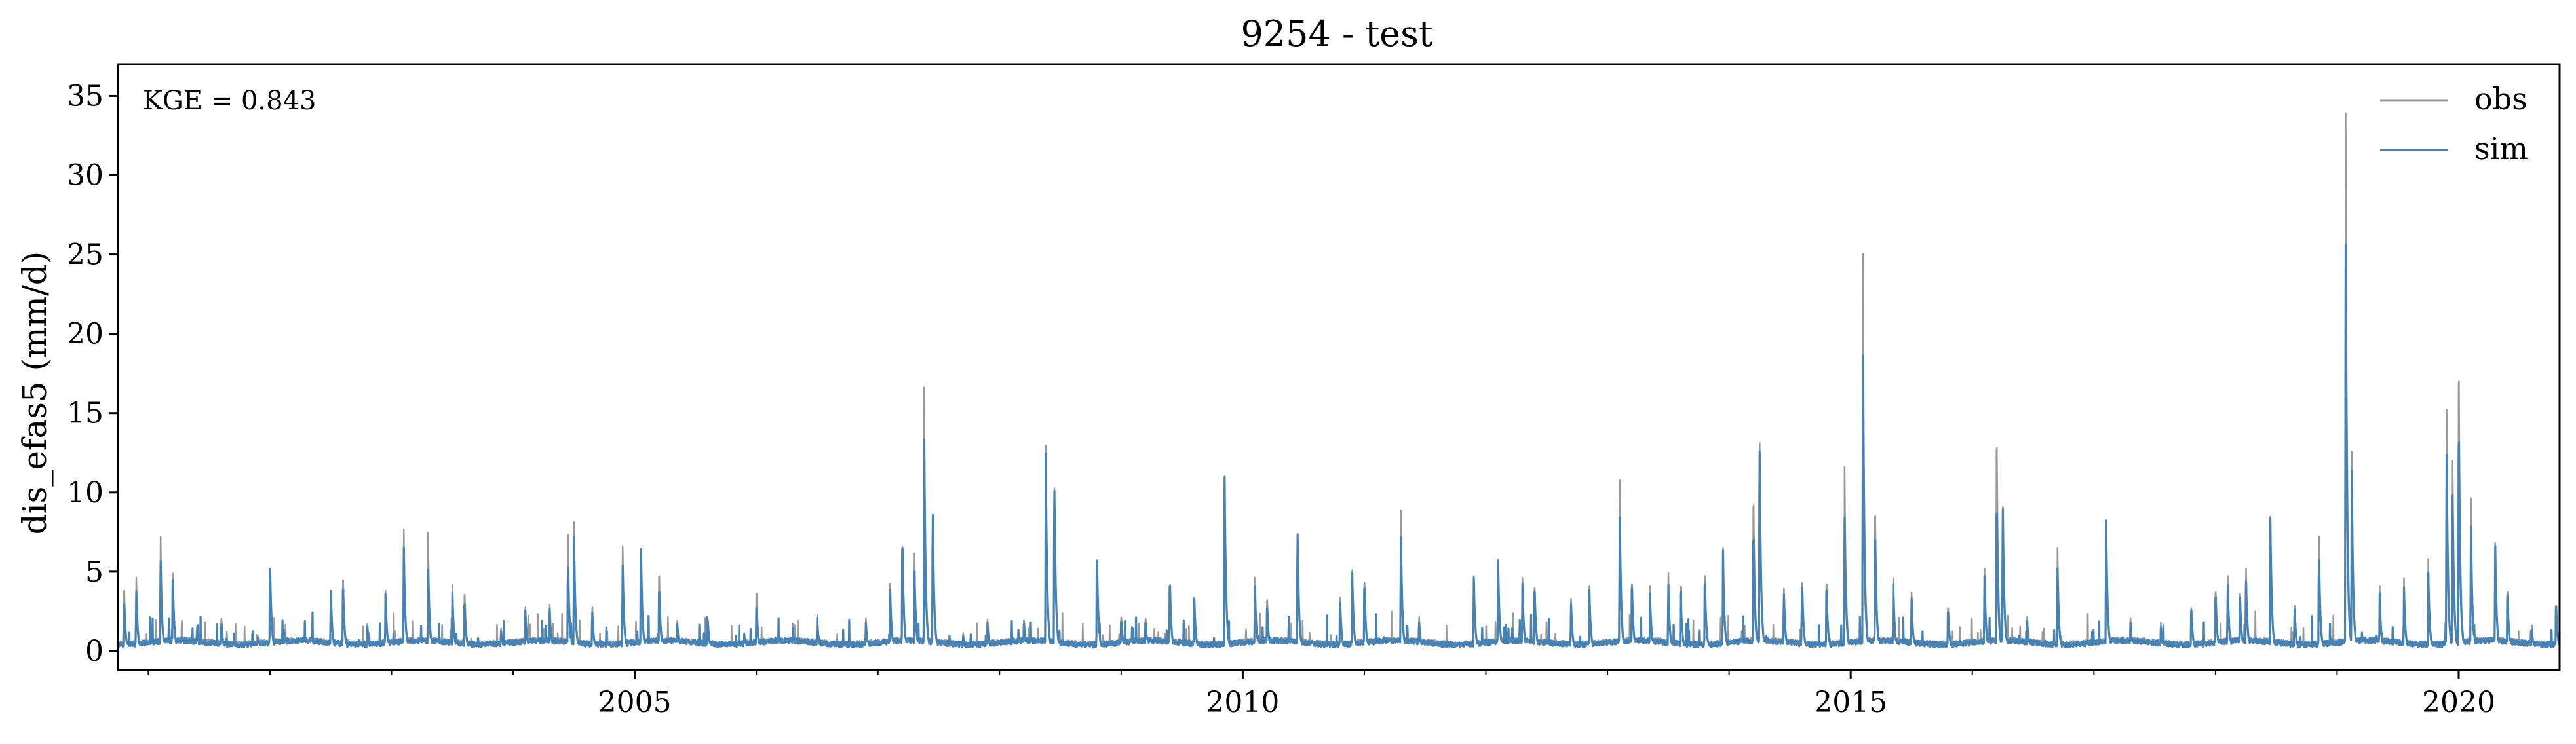 The image size is (2576, 744). What do you see at coordinates (85, 413) in the screenshot?
I see `y-tick-label: 15` at bounding box center [85, 413].